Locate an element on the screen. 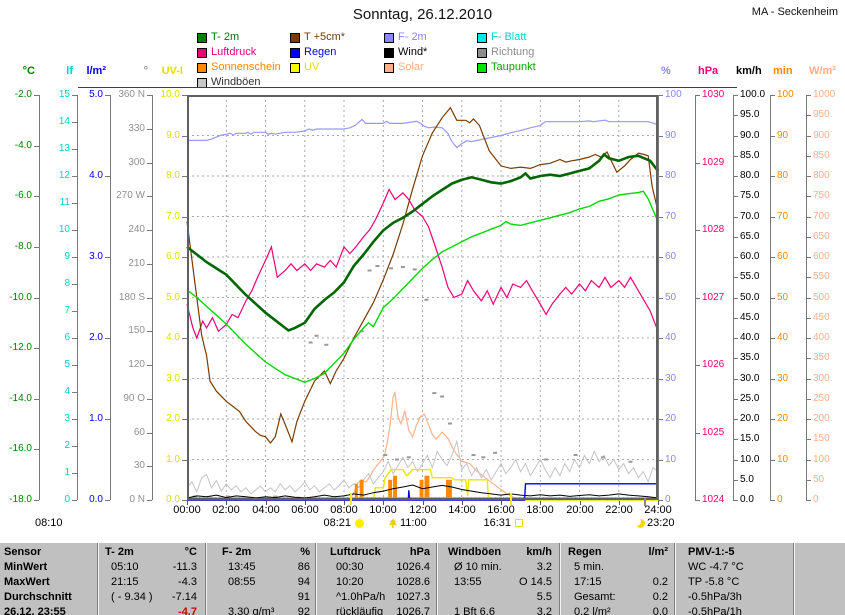 Image resolution: width=845 pixels, height=615 pixels. table-value-time: Gesamt: is located at coordinates (595, 597).